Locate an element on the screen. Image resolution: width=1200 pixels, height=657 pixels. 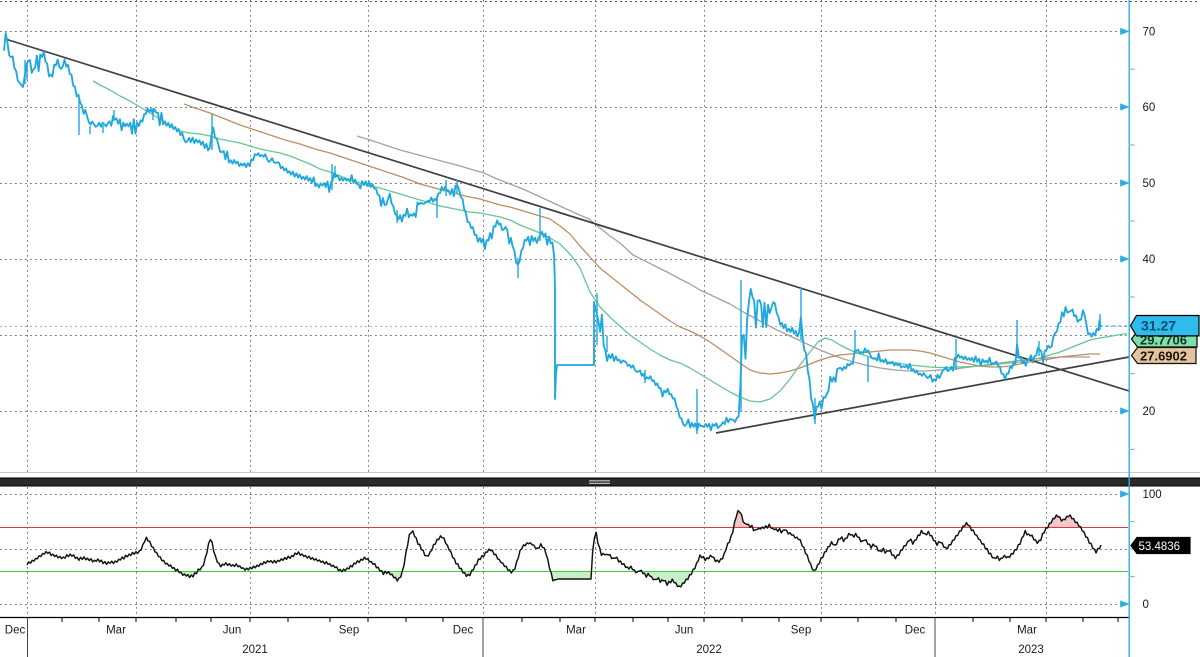
svg-text: 60 is located at coordinates (1149, 108).